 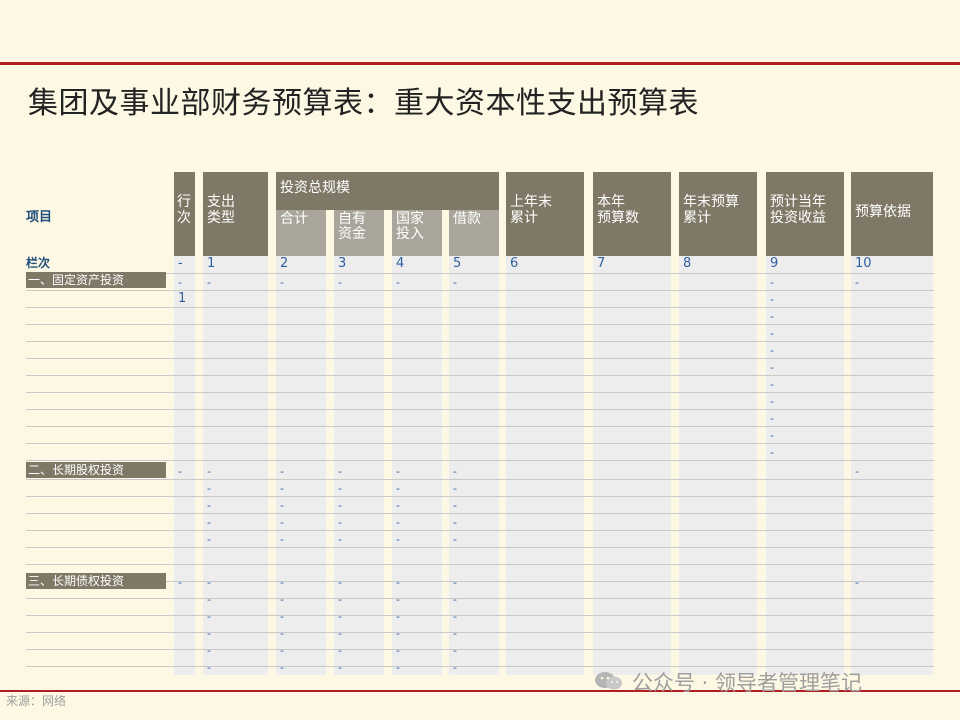 I want to click on section-long-term-debt: 三、长期债权投资, so click(x=96, y=581).